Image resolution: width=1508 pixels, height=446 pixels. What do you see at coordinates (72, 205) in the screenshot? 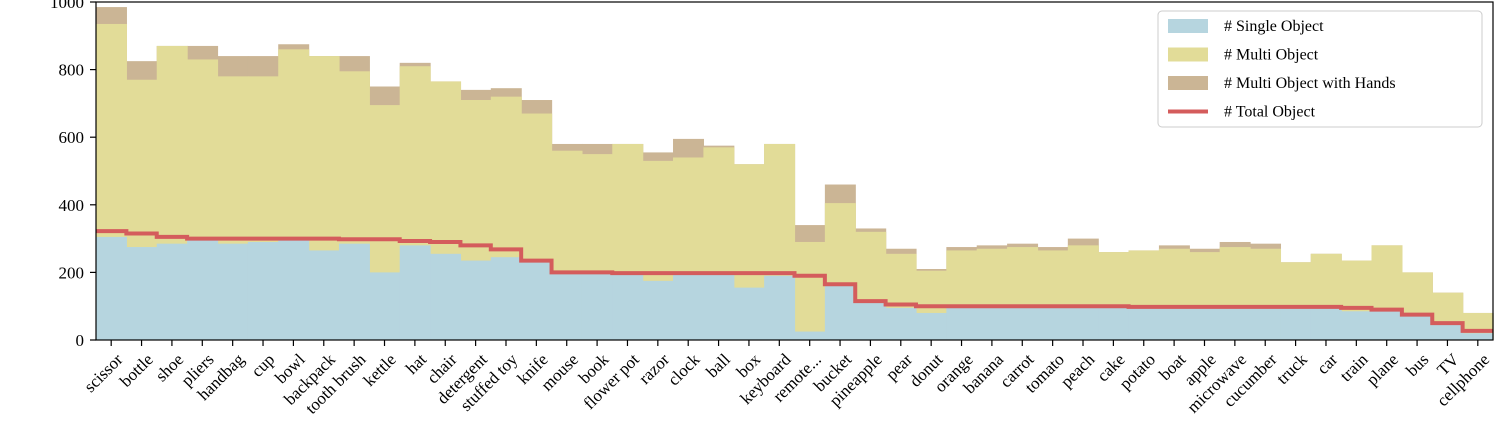
I see `y-tick-label-2: 400` at bounding box center [72, 205].